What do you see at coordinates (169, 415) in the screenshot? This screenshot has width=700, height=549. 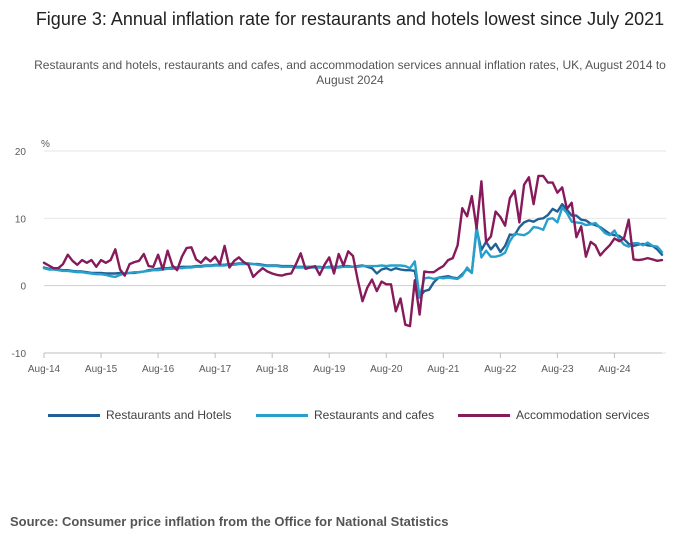 I see `legend-label: Restaurants and Hotels` at bounding box center [169, 415].